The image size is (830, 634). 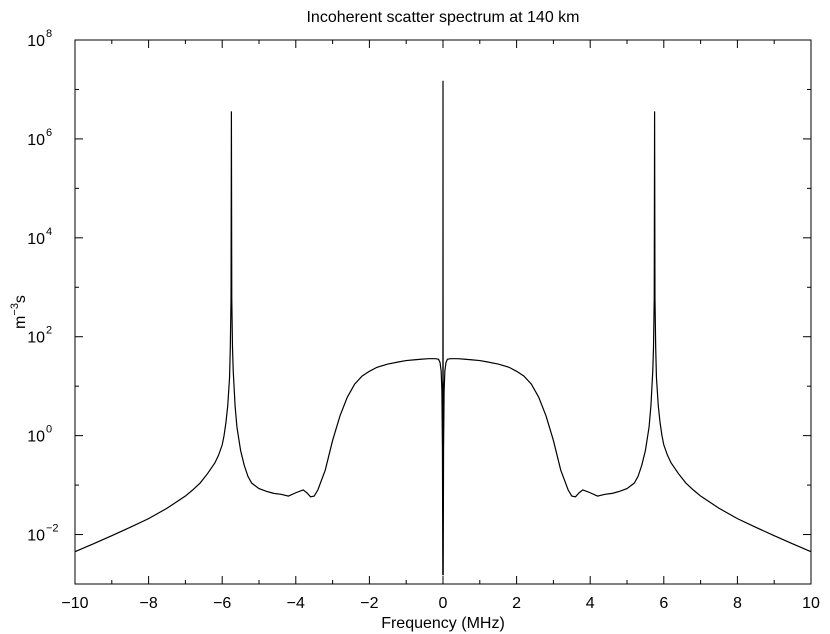 I want to click on x-tick-label: −10, so click(x=74, y=603).